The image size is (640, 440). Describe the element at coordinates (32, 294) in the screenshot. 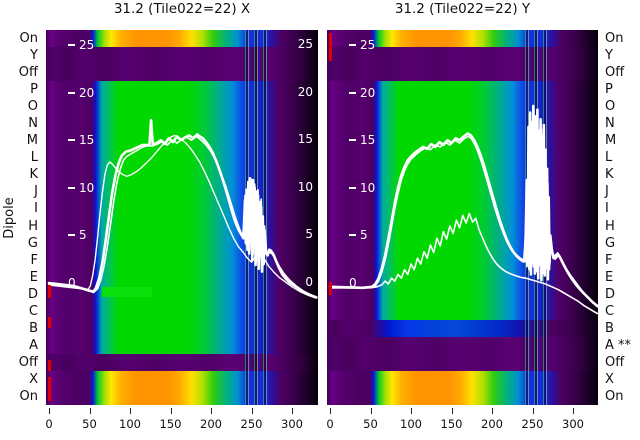

I see `dipole-label: D` at that location.